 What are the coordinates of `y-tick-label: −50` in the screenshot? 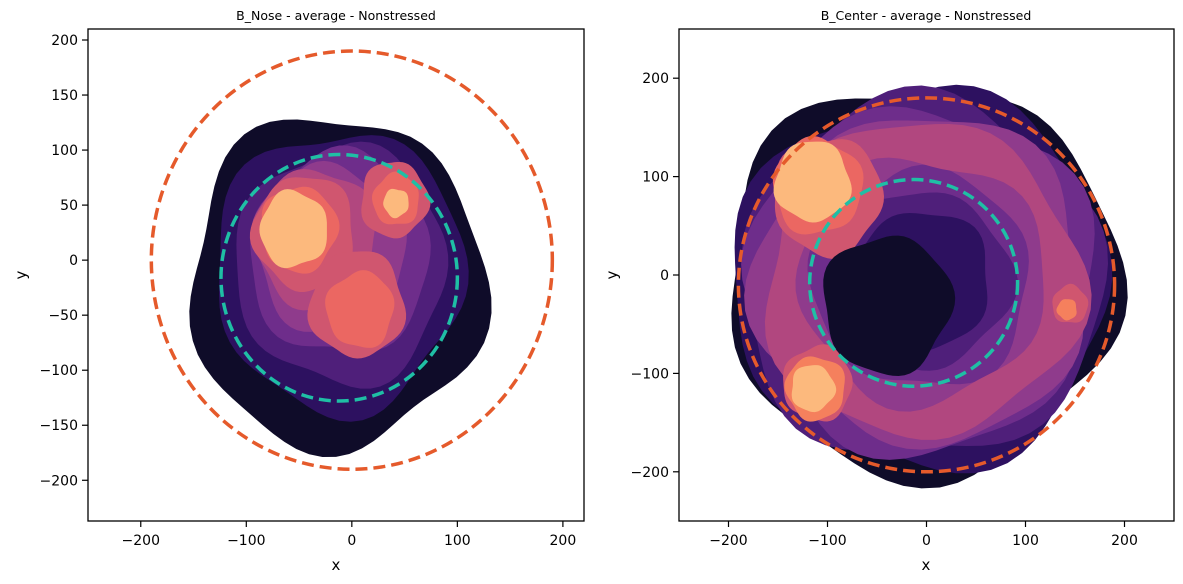 It's located at (63, 316).